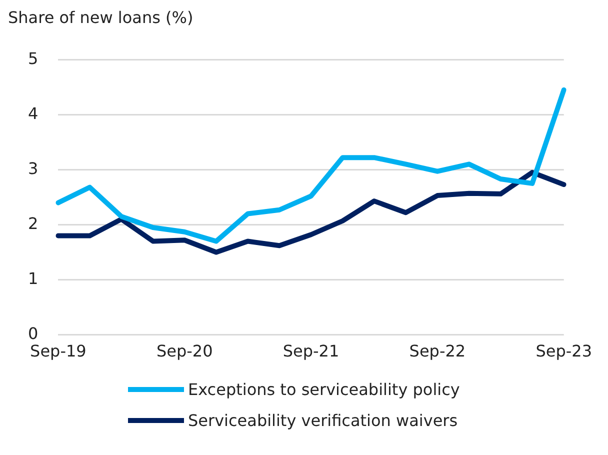 The width and height of the screenshot is (608, 455). Describe the element at coordinates (437, 351) in the screenshot. I see `x-tick-label: Sep-22` at that location.